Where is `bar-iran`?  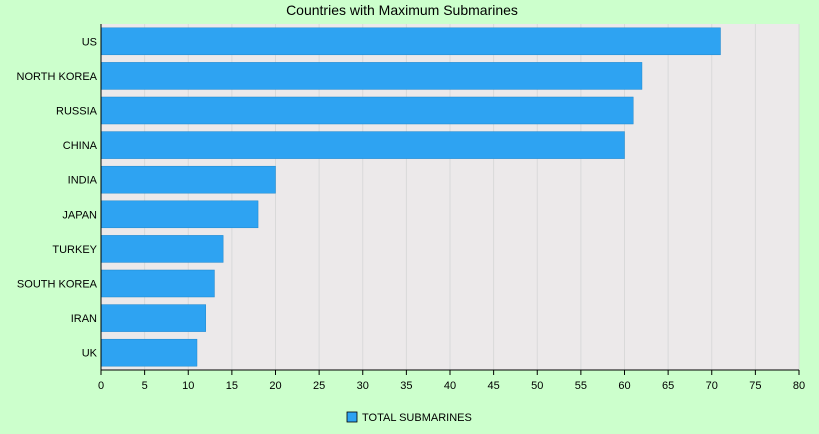 bar-iran is located at coordinates (153, 318).